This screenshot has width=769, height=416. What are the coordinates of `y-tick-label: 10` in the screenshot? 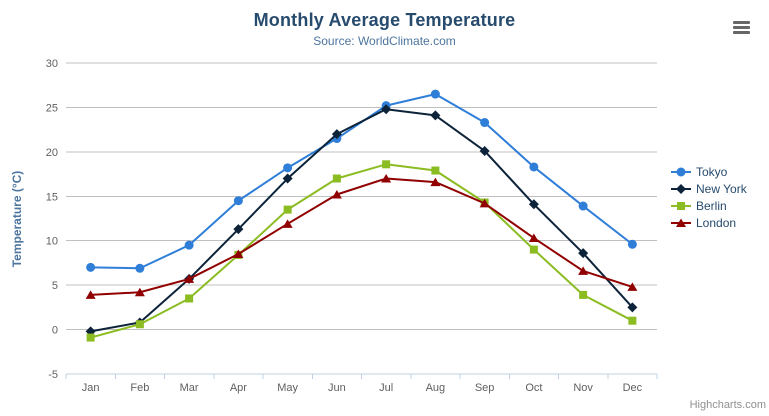 It's located at (52, 242).